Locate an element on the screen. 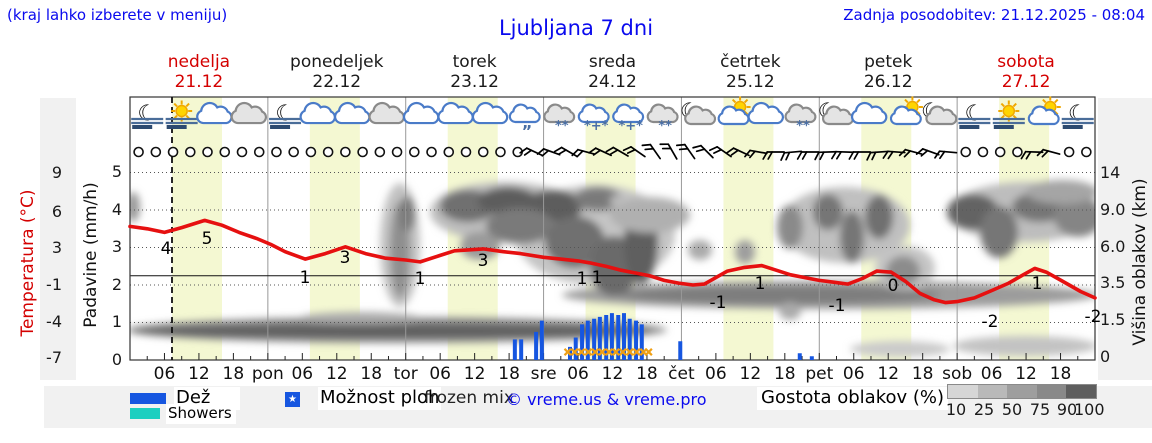 Image resolution: width=1152 pixels, height=443 pixels. daylight-band is located at coordinates (748, 228).